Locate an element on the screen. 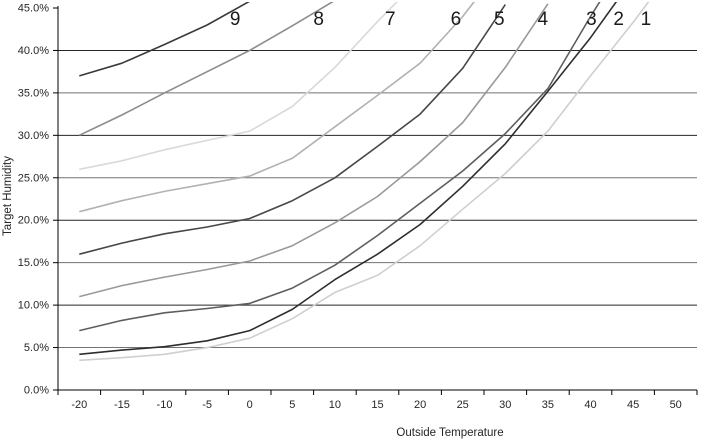  x-tick-label: -15 is located at coordinates (122, 405).